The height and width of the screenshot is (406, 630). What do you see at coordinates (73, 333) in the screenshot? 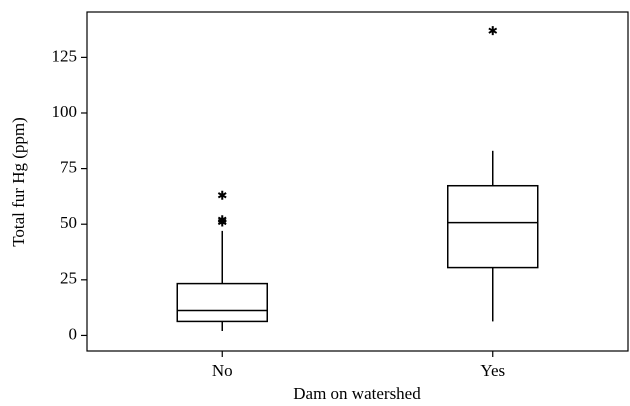
I see `y-tick-label: 0` at bounding box center [73, 333].